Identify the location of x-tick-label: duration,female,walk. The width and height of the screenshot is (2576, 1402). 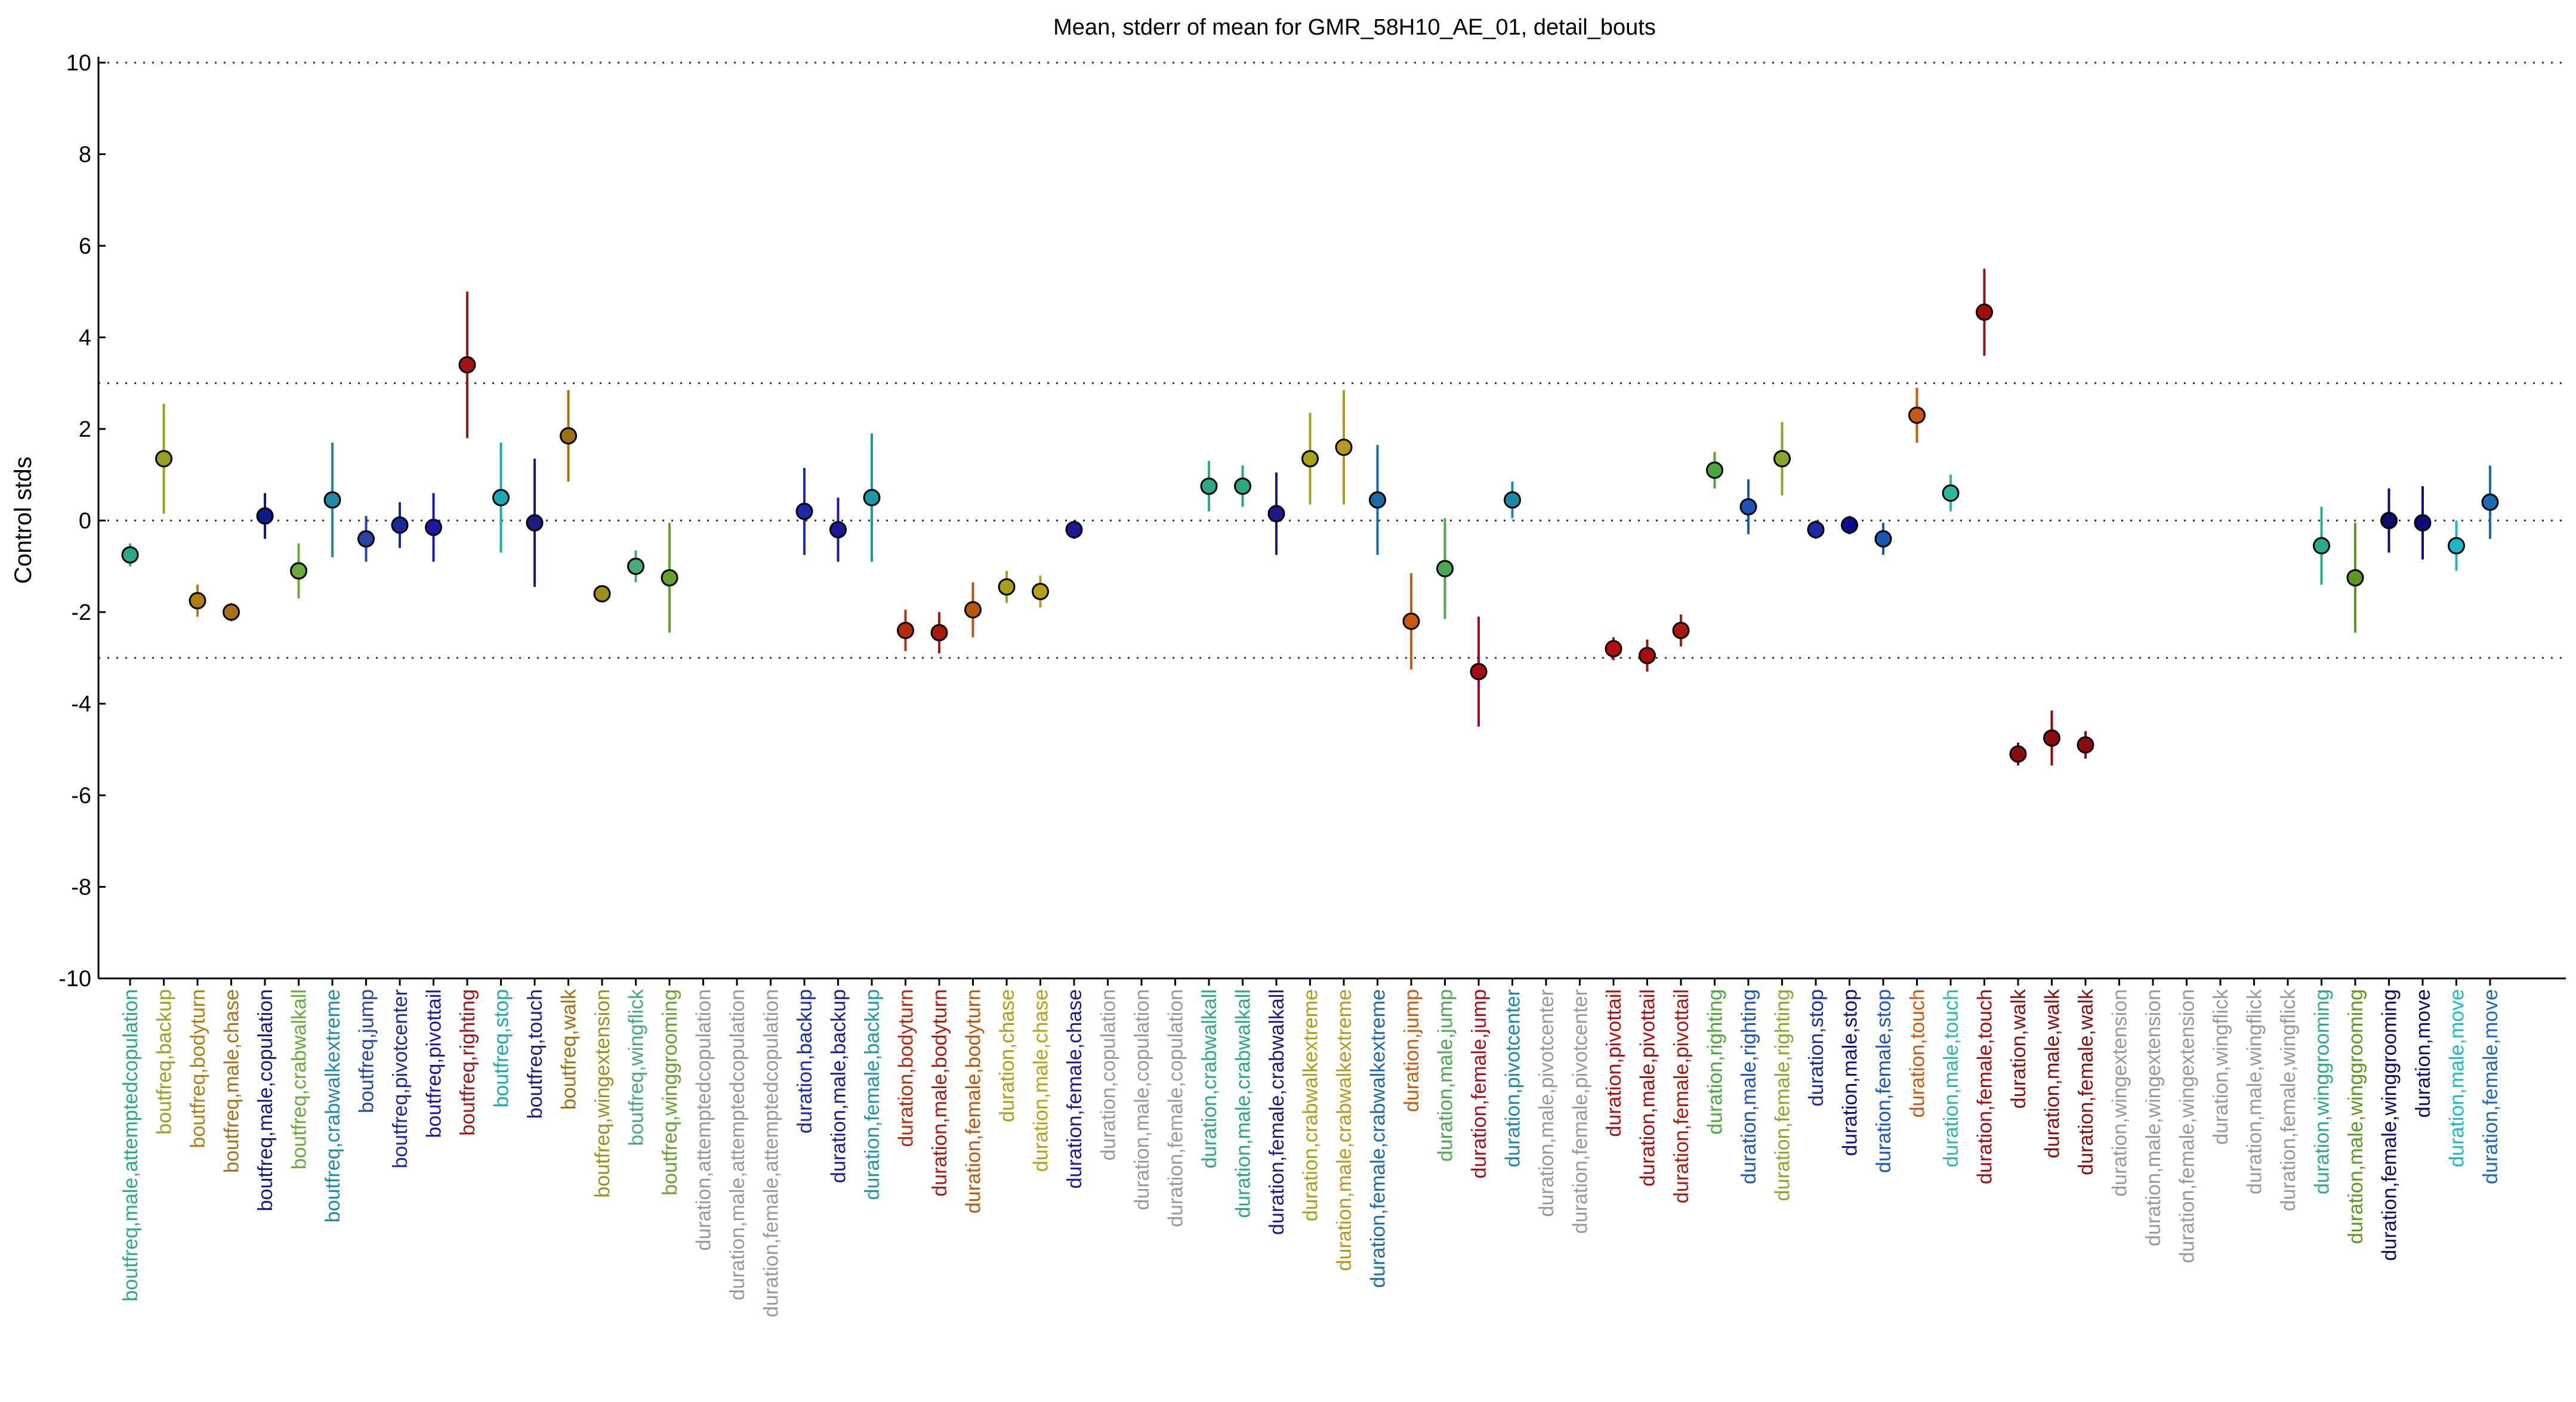
(2086, 1082).